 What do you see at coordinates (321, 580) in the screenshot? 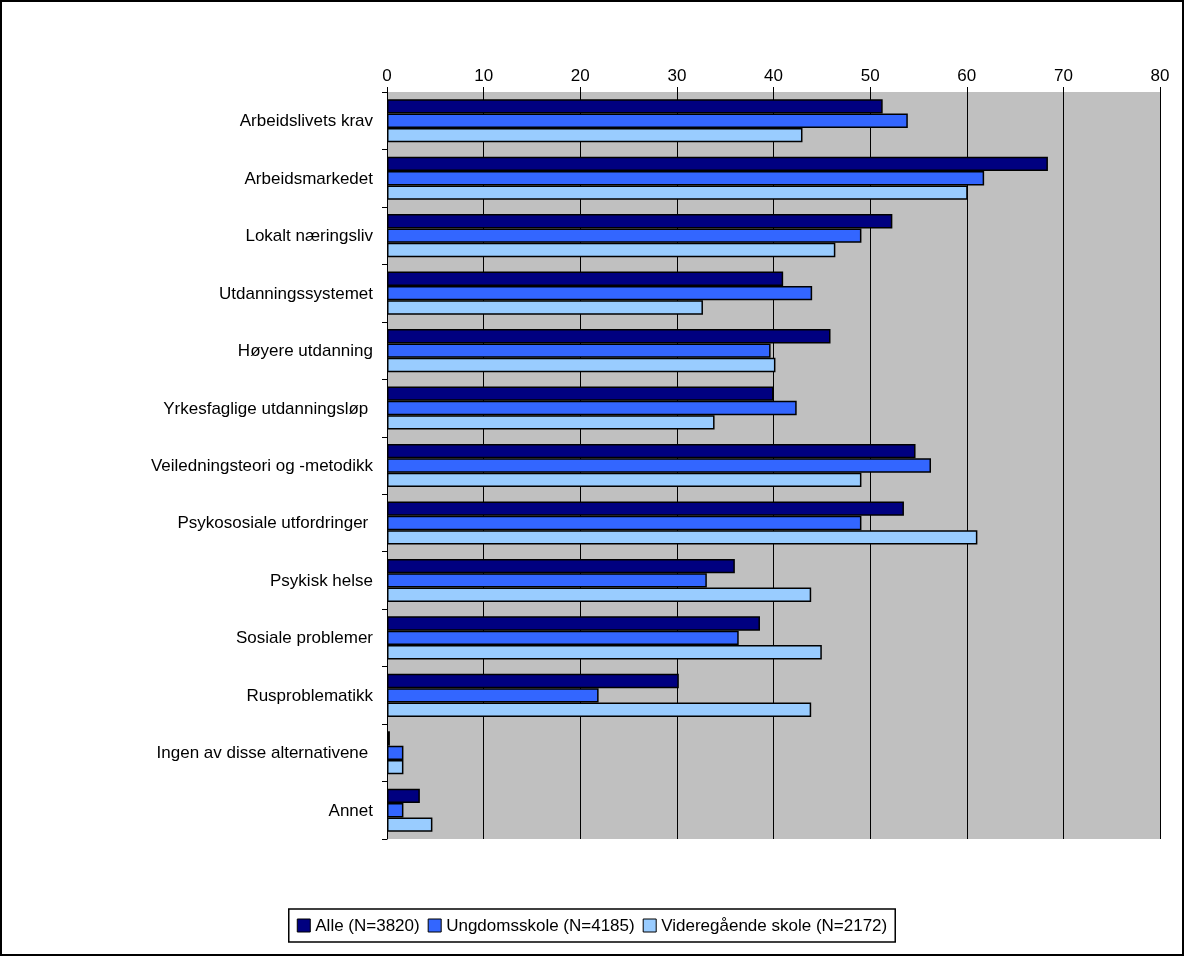
I see `y-tick-label: Psykisk helse` at bounding box center [321, 580].